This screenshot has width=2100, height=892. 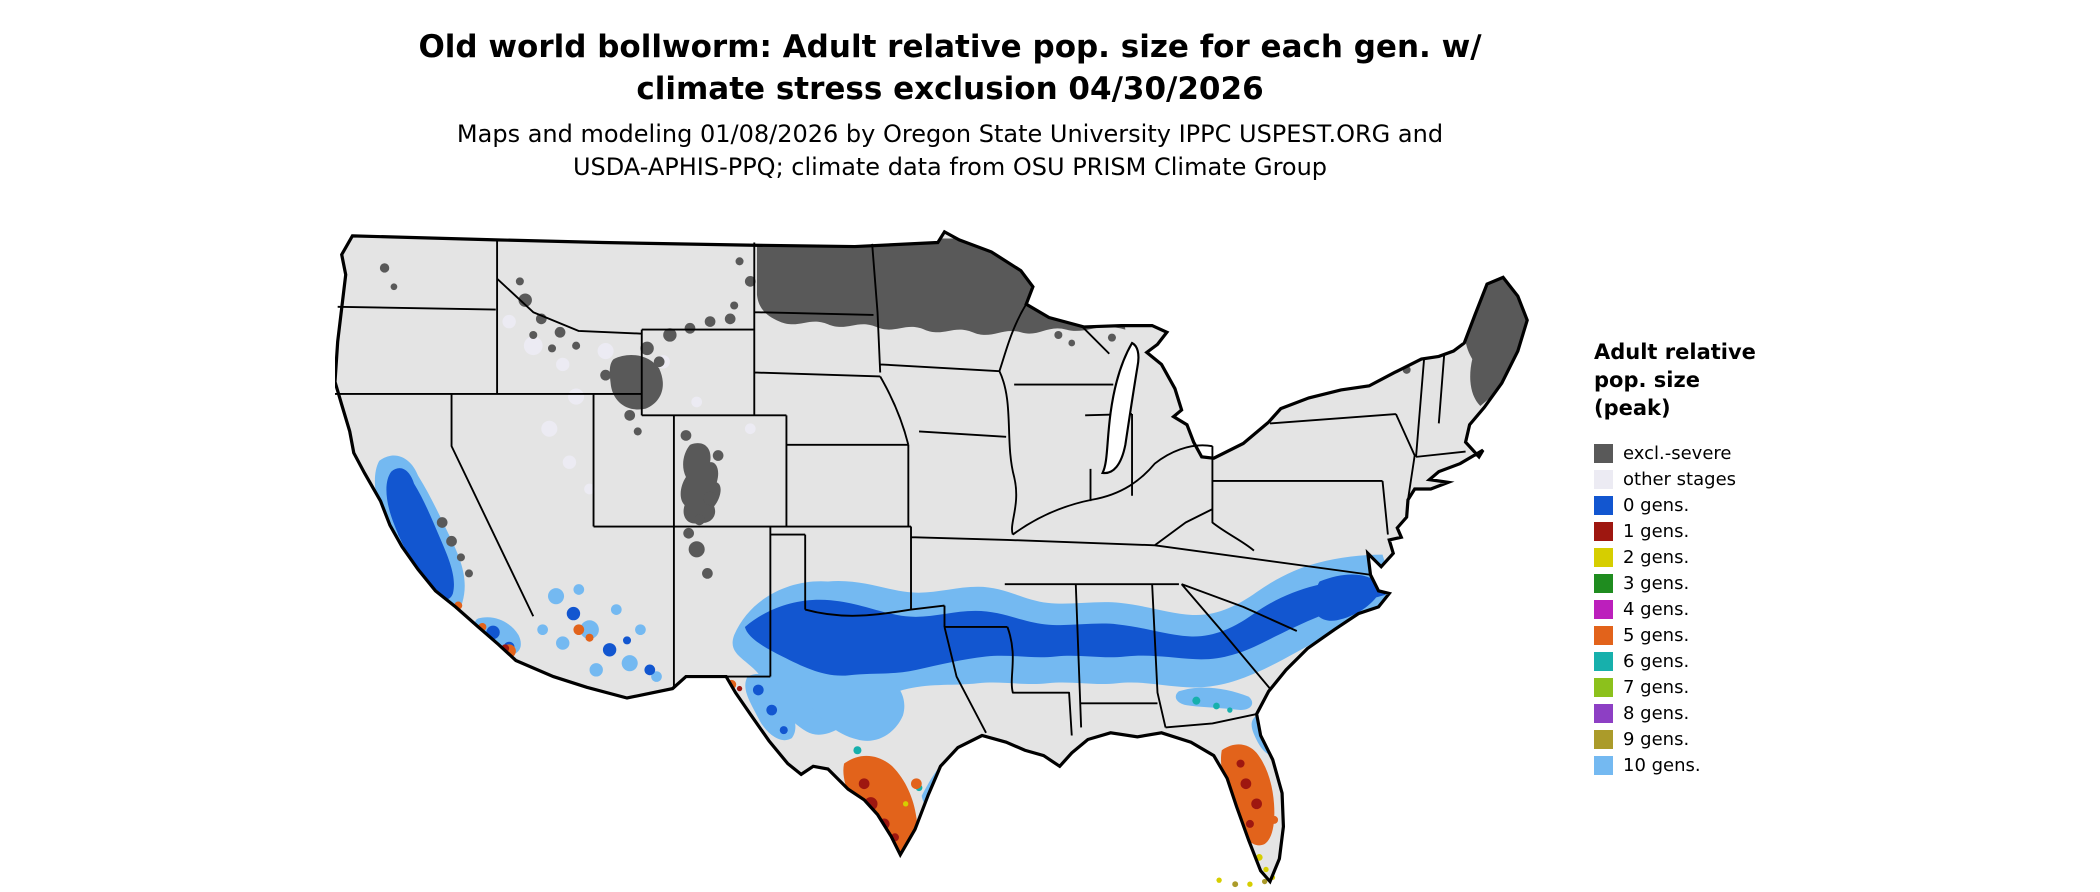 I want to click on legend-item: 2 gens., so click(x=1724, y=557).